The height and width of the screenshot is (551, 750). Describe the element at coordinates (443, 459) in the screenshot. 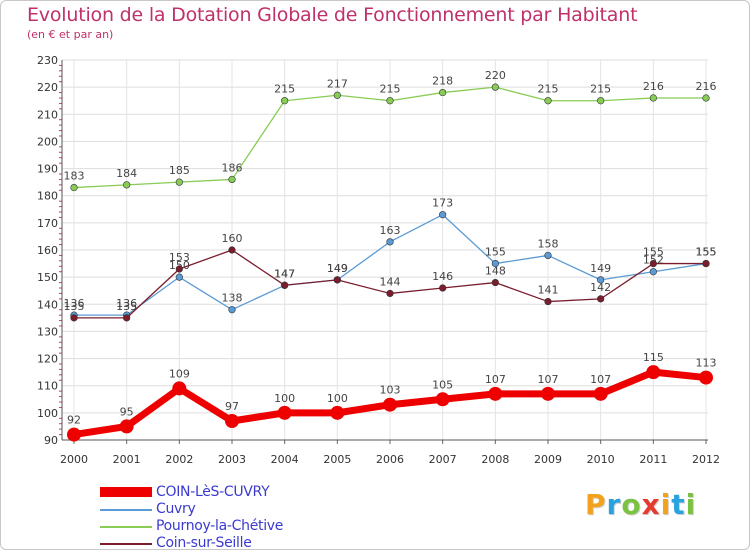

I see `x-tick-label: 2007` at that location.